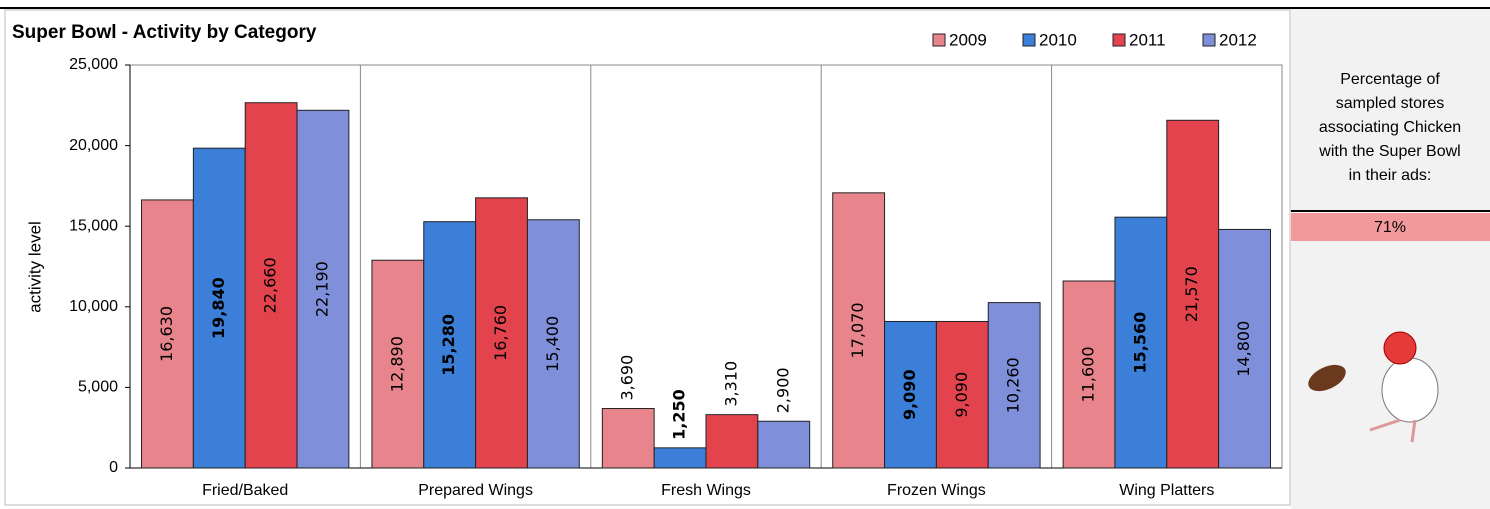  What do you see at coordinates (1147, 39) in the screenshot?
I see `legend-label: 2011` at bounding box center [1147, 39].